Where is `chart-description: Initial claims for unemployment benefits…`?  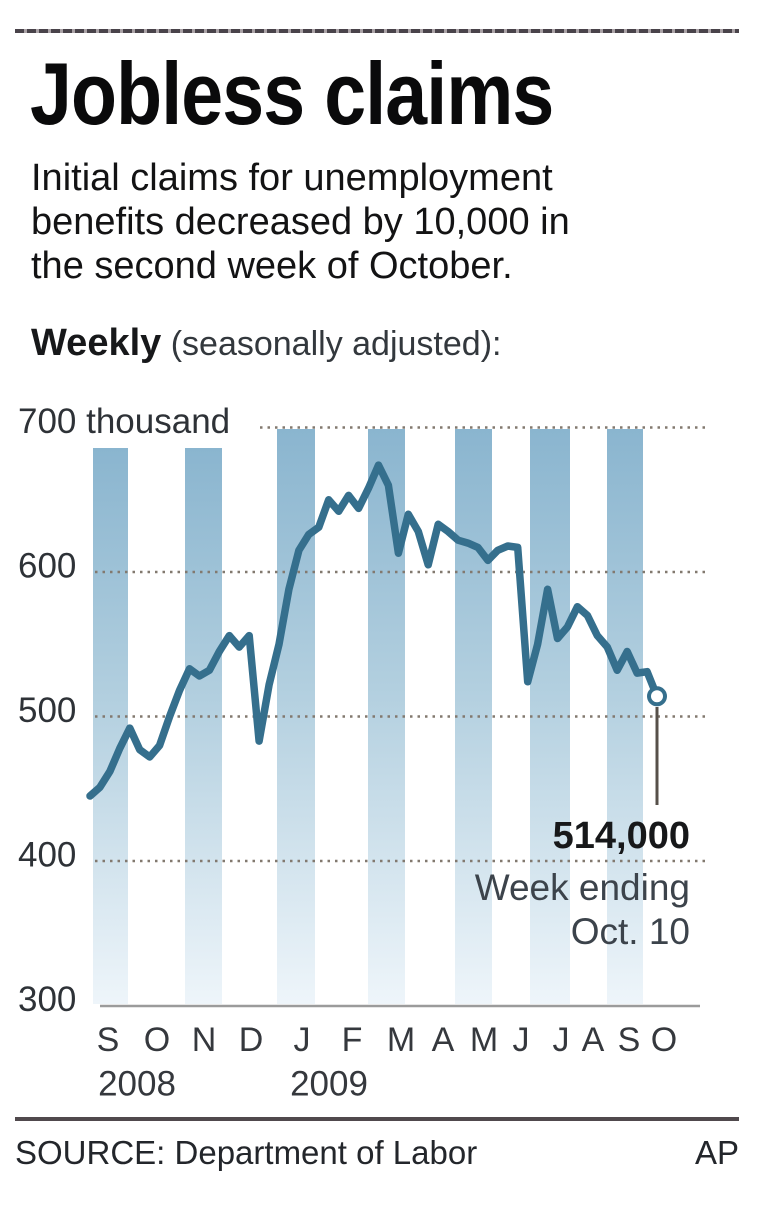 chart-description: Initial claims for unemployment benefits… is located at coordinates (300, 222).